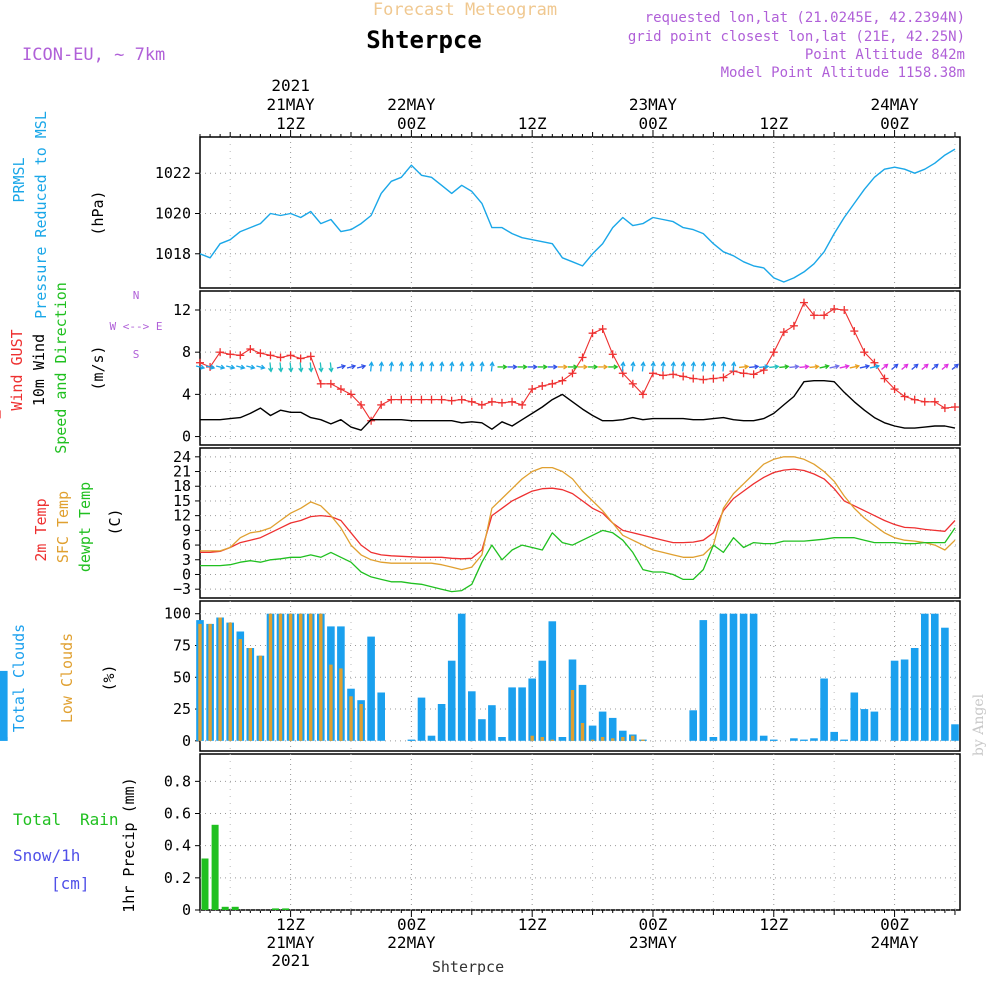 Image resolution: width=1000 pixels, height=1000 pixels. Describe the element at coordinates (129, 844) in the screenshot. I see `precip-unit-label: 1hr Precip (mm)` at that location.